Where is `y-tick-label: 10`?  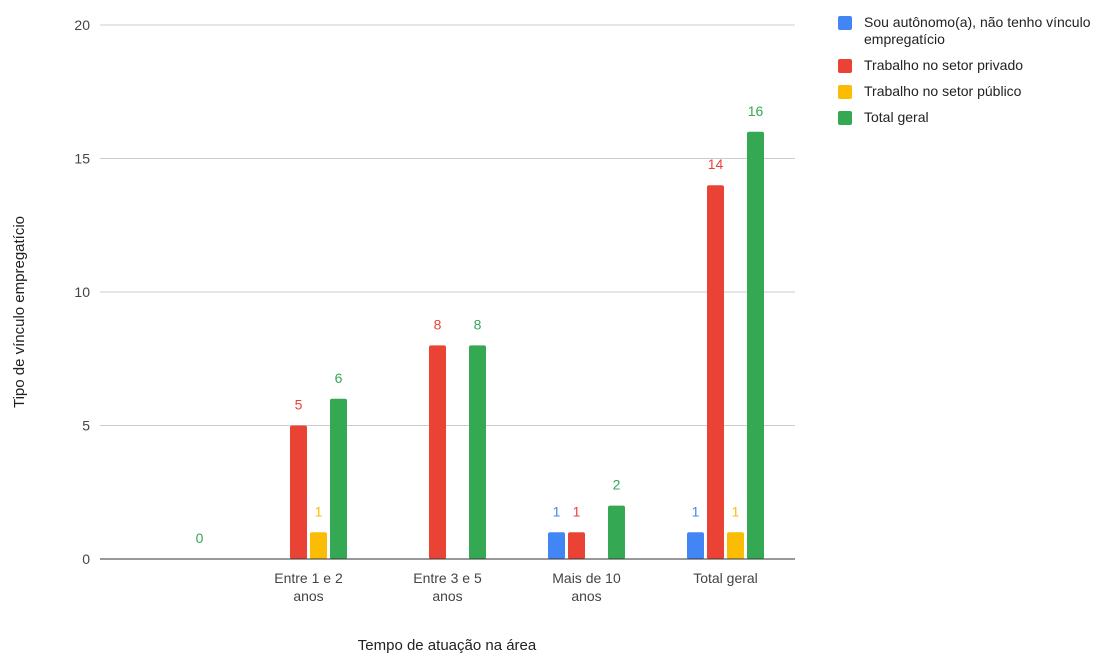
y-tick-label: 10 is located at coordinates (82, 292).